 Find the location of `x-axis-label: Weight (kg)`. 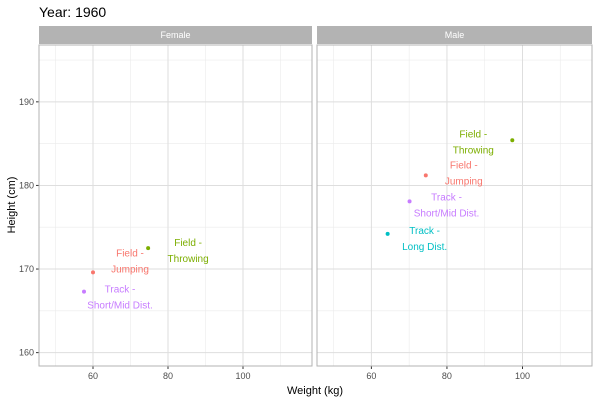

x-axis-label: Weight (kg) is located at coordinates (315, 391).